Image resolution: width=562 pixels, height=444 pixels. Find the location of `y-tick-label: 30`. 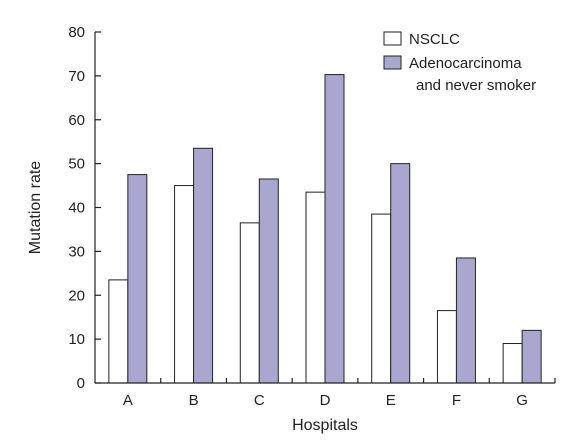

y-tick-label: 30 is located at coordinates (76, 251).